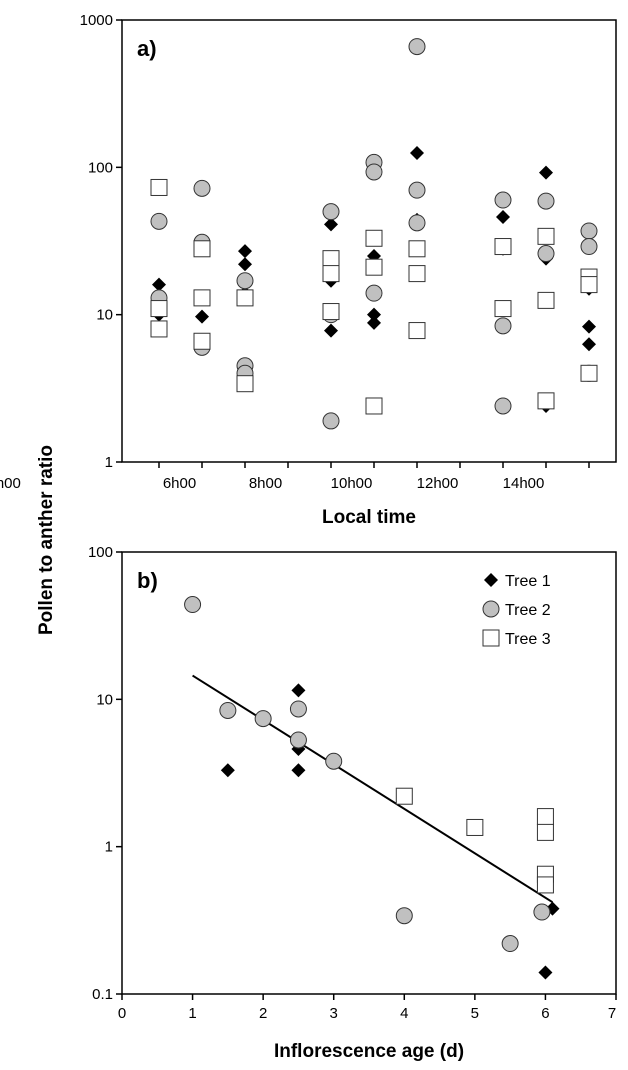 The image size is (628, 1070). What do you see at coordinates (528, 581) in the screenshot?
I see `legend-label: Tree 1` at bounding box center [528, 581].